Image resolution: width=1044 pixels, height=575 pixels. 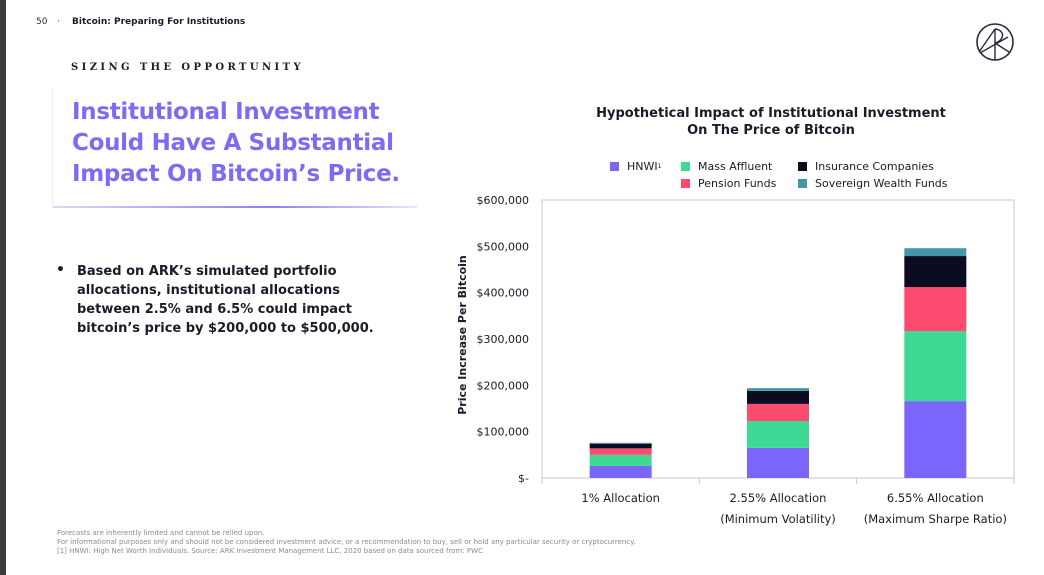 I want to click on legend-item-pension-funds: Pension Funds, so click(x=728, y=183).